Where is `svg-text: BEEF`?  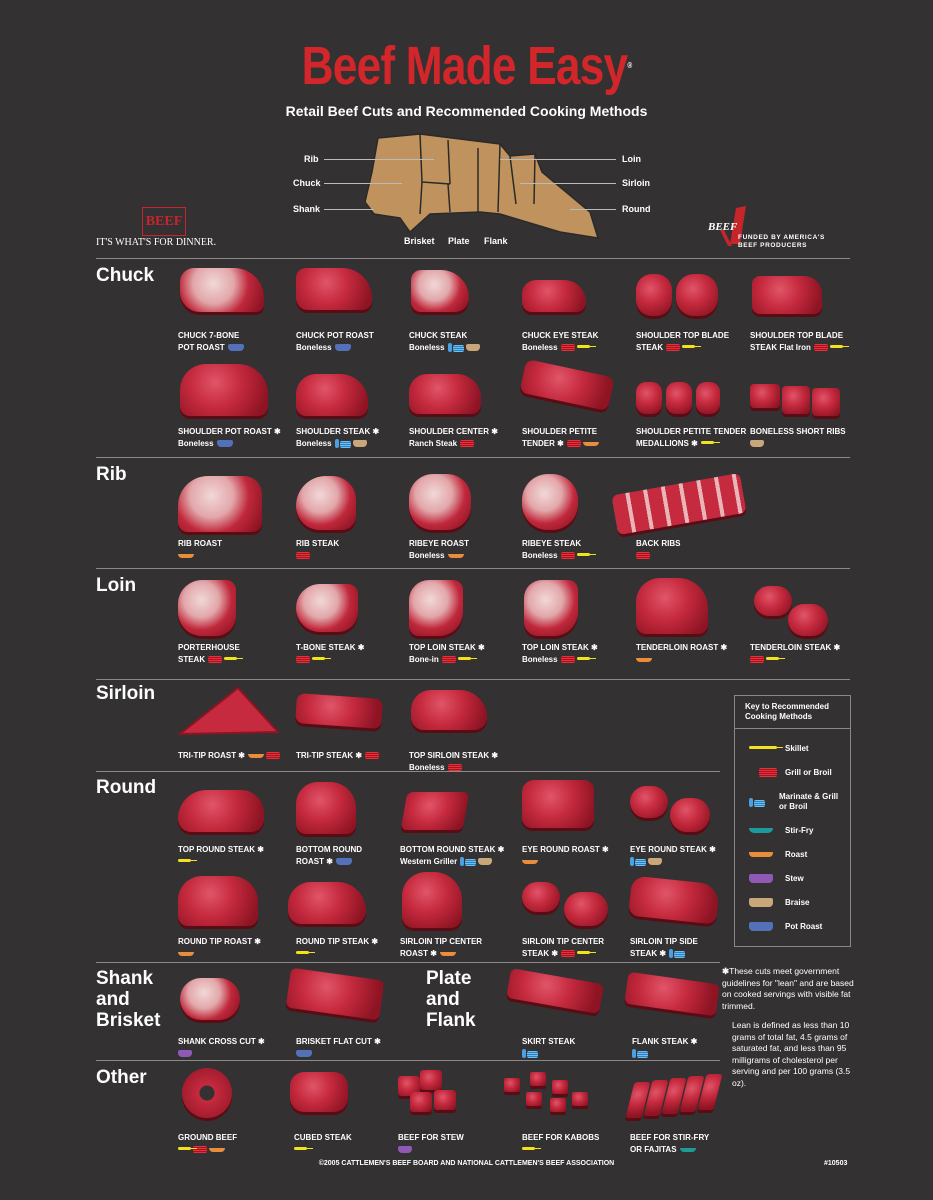 svg-text: BEEF is located at coordinates (722, 227).